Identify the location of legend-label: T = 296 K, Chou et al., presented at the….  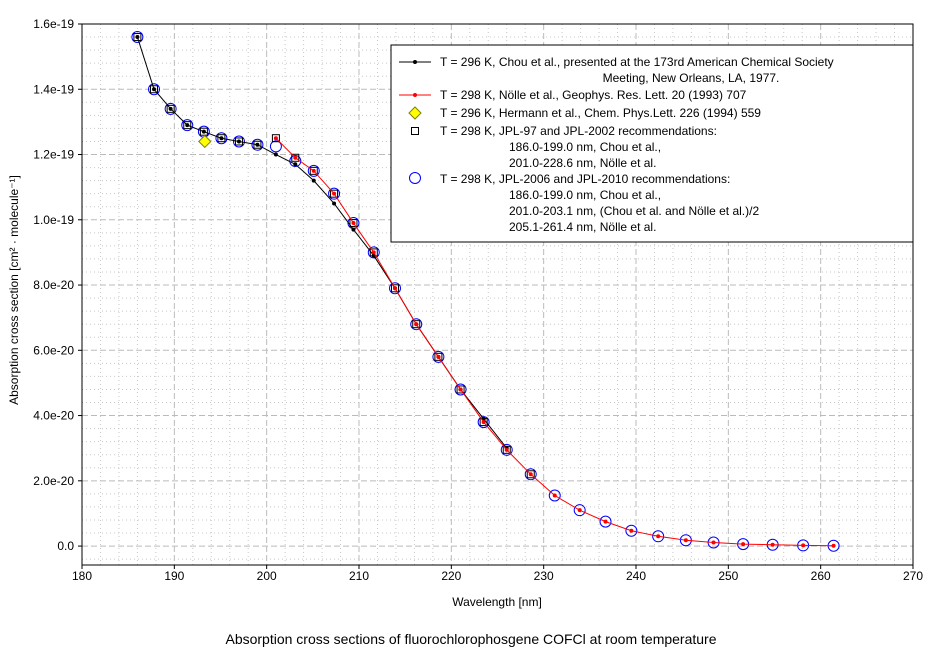
(637, 62).